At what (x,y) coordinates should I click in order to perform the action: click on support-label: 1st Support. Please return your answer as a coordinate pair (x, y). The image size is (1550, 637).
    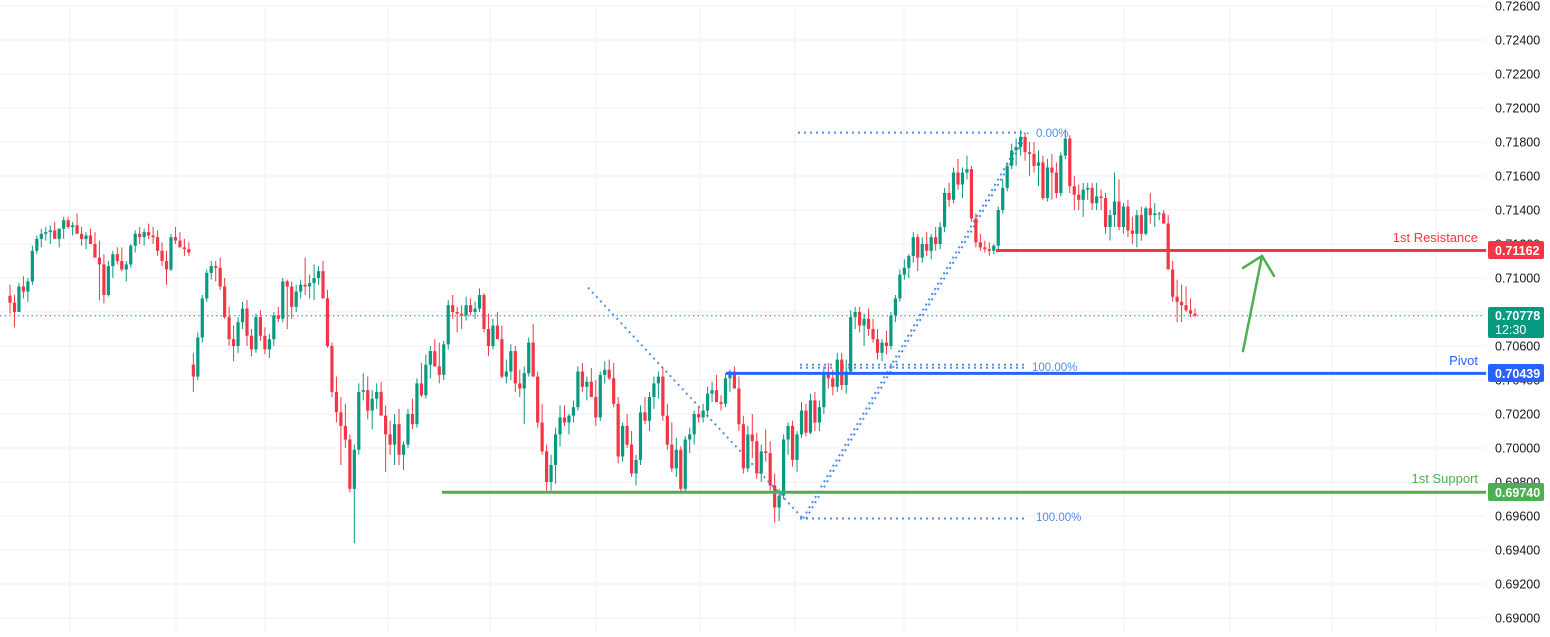
    Looking at the image, I should click on (1445, 478).